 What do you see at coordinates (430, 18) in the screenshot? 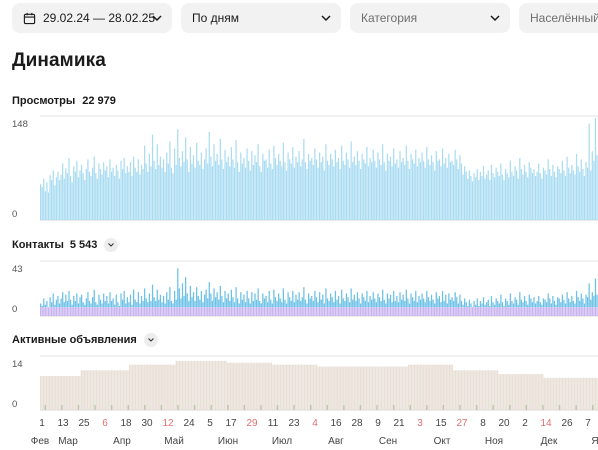
I see `category-select: Категория` at bounding box center [430, 18].